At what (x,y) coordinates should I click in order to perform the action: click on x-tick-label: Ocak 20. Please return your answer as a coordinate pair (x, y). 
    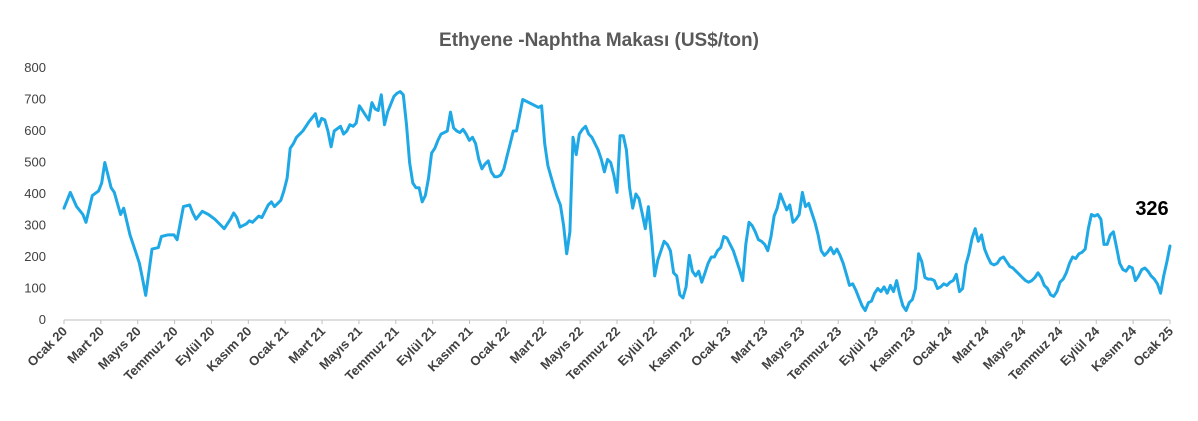
    Looking at the image, I should click on (47, 347).